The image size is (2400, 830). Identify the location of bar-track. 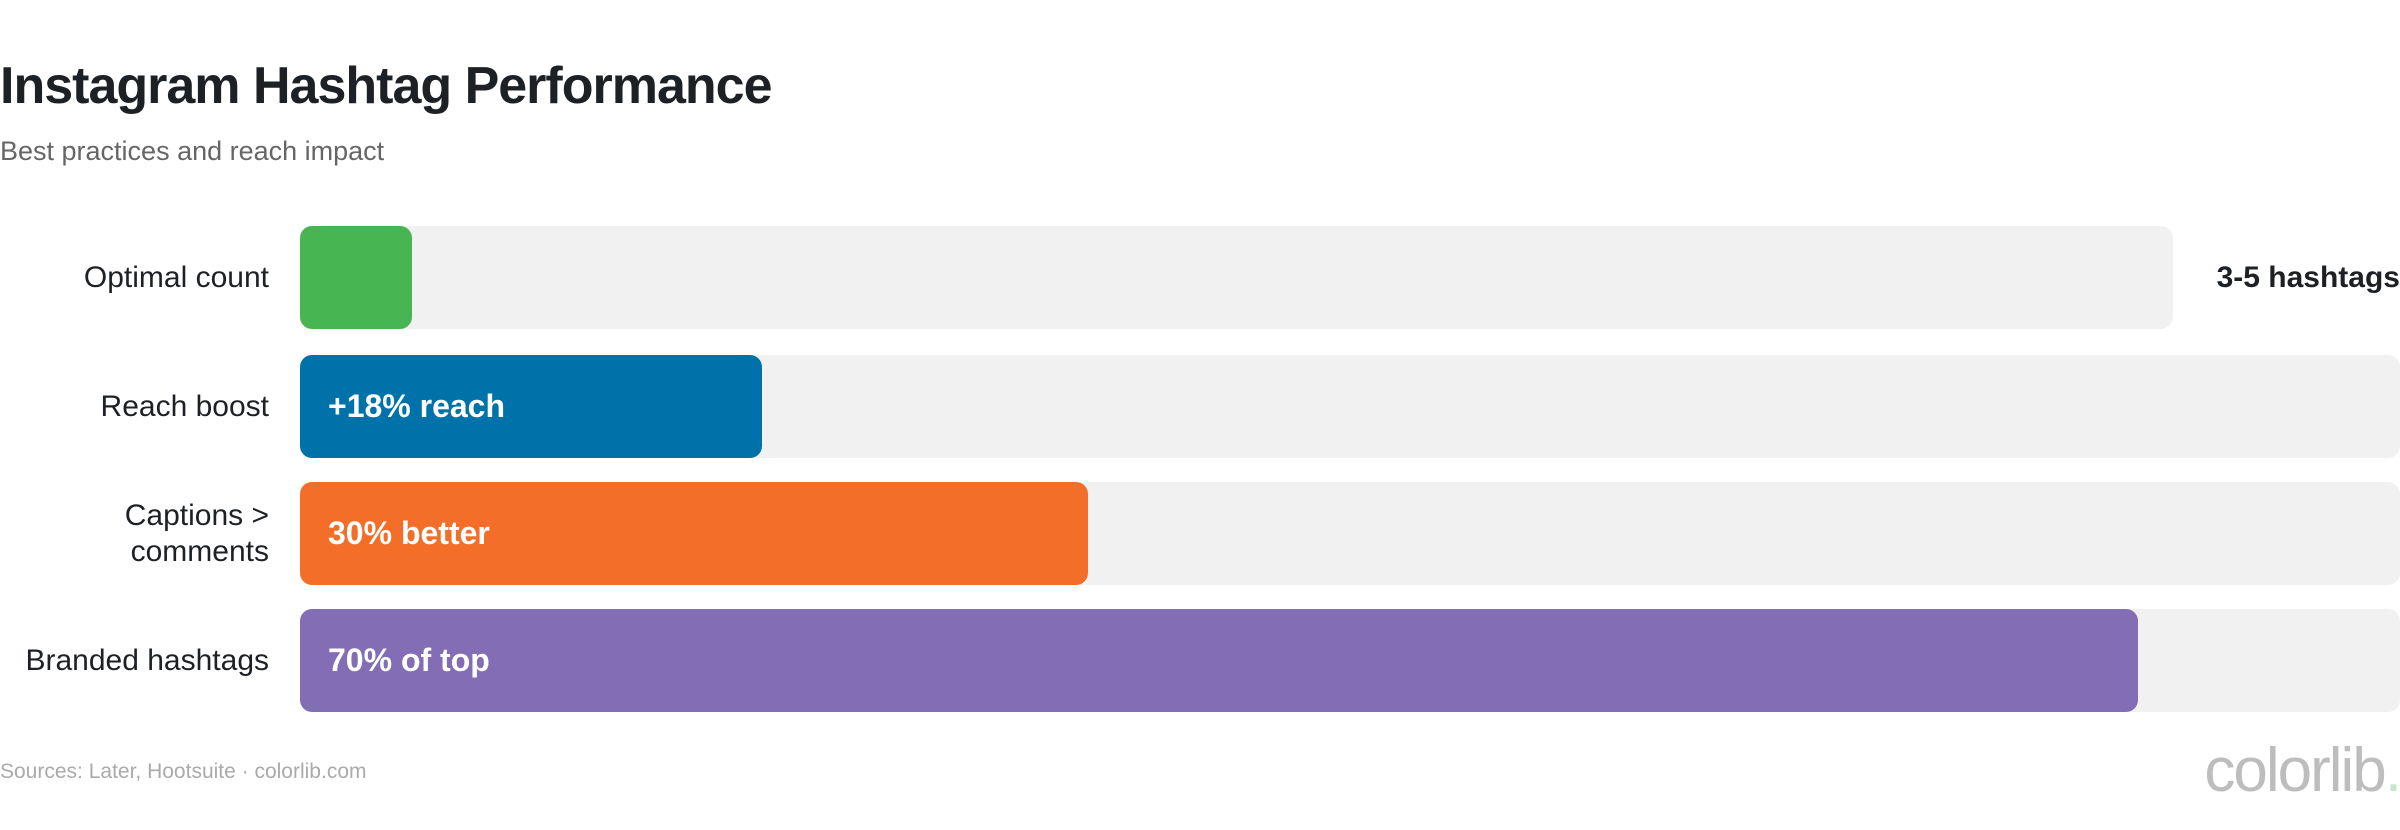
(1236, 277).